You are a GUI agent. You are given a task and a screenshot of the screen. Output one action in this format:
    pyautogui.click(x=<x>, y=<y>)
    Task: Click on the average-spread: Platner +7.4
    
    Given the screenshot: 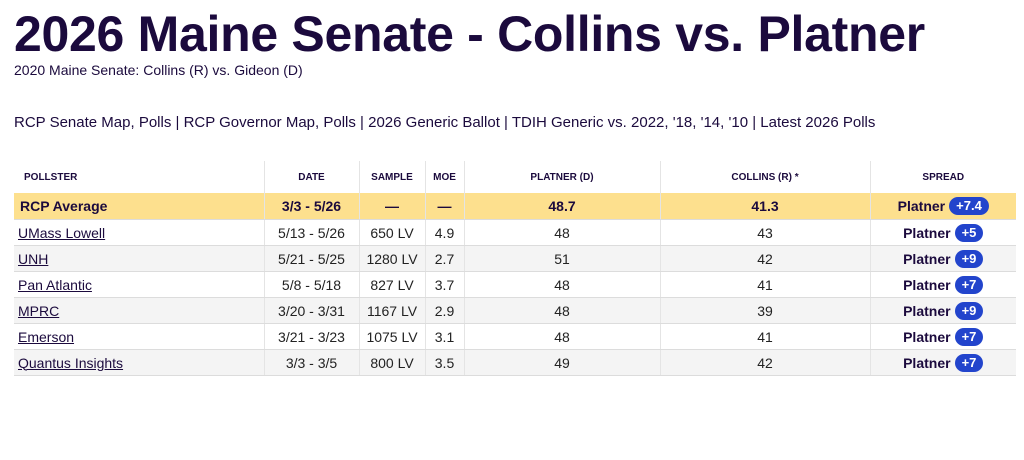 What is the action you would take?
    pyautogui.click(x=943, y=206)
    